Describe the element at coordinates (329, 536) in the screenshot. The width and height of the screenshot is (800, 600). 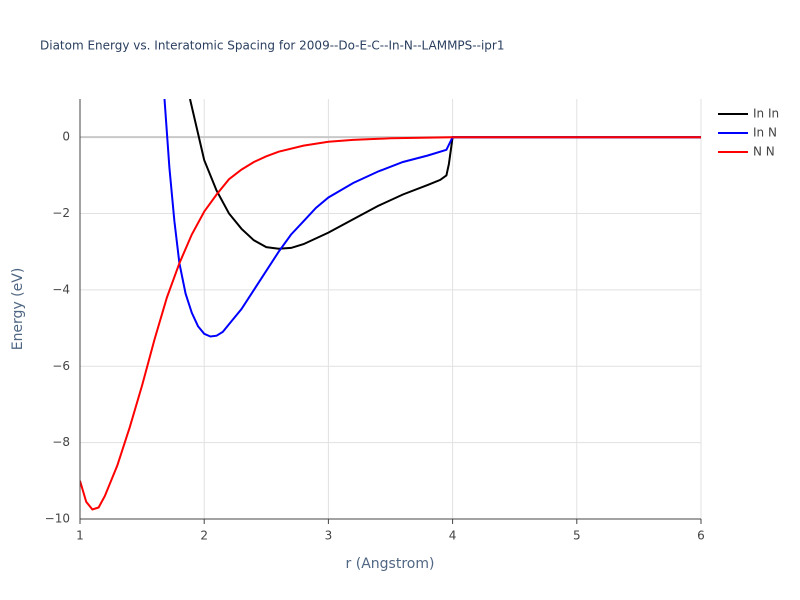
I see `x-tick-label: 3` at that location.